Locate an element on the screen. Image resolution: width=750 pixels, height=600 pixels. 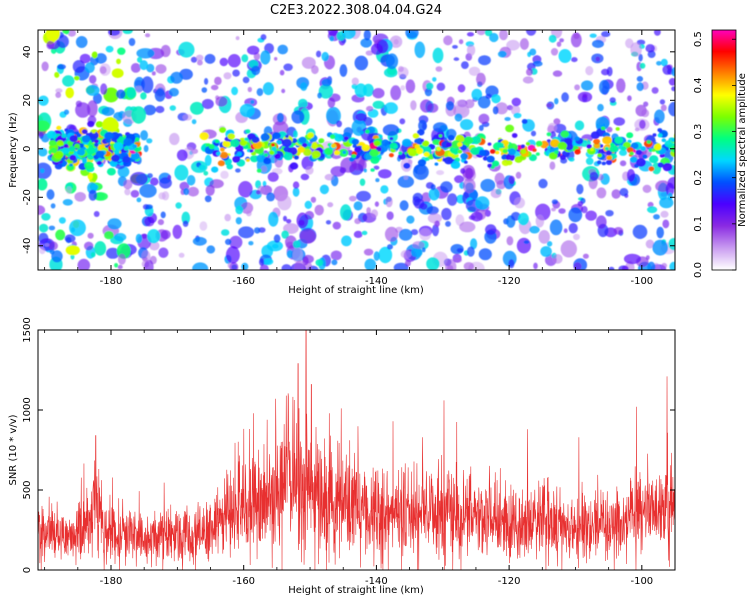
spectrogram-cell-1947 is located at coordinates (631, 153).